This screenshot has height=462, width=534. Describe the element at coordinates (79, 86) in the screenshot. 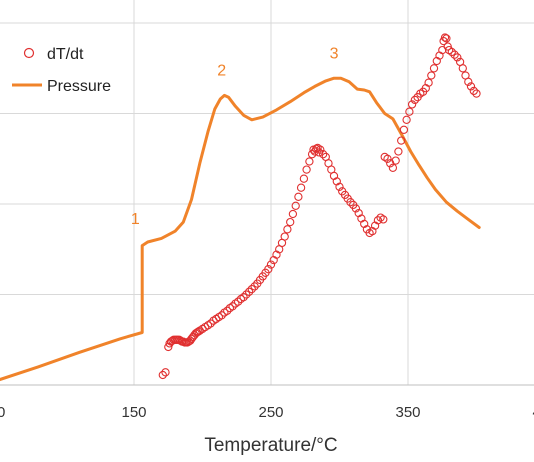

I see `legend-label-pressure: Pressure` at that location.